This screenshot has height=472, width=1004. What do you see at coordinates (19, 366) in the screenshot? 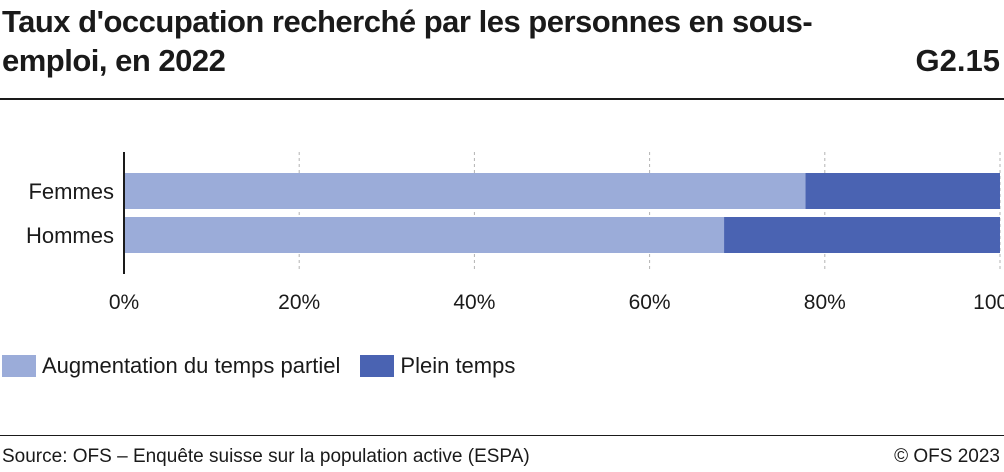
I see `legend-swatch-part-time` at bounding box center [19, 366].